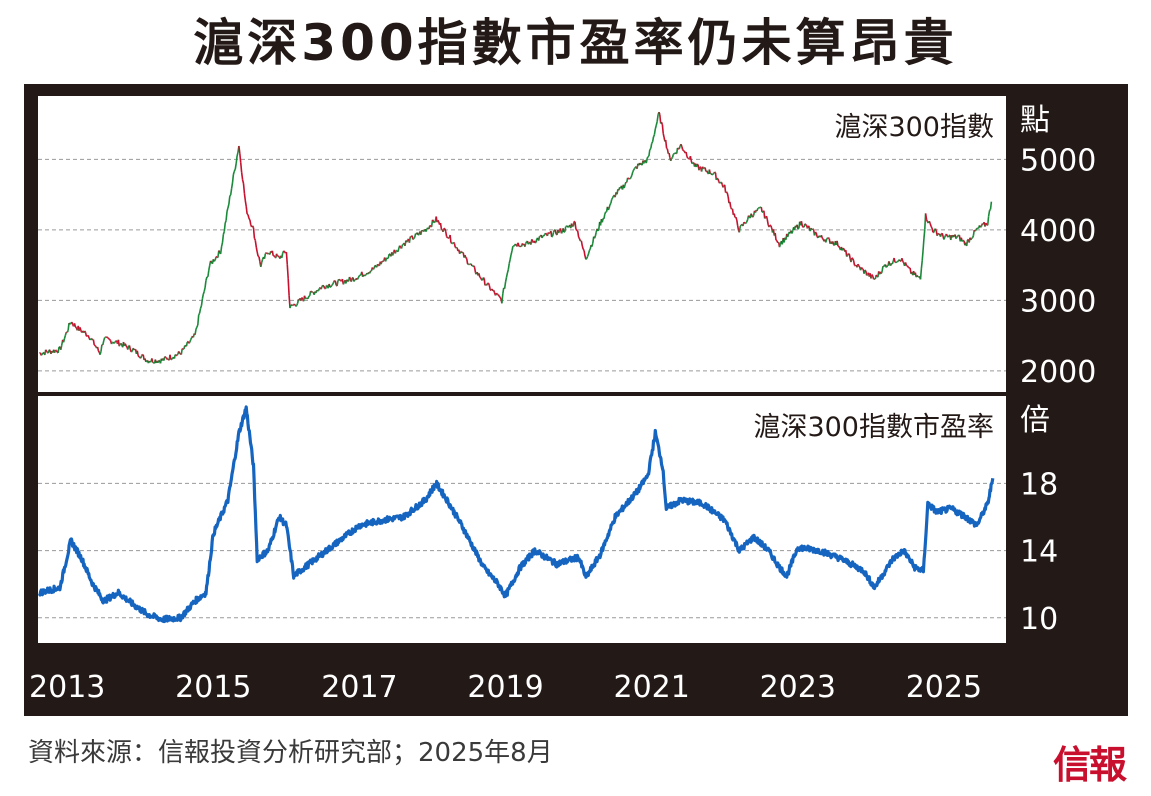 The height and width of the screenshot is (796, 1151). Describe the element at coordinates (798, 687) in the screenshot. I see `x-tick-label: 2023` at that location.